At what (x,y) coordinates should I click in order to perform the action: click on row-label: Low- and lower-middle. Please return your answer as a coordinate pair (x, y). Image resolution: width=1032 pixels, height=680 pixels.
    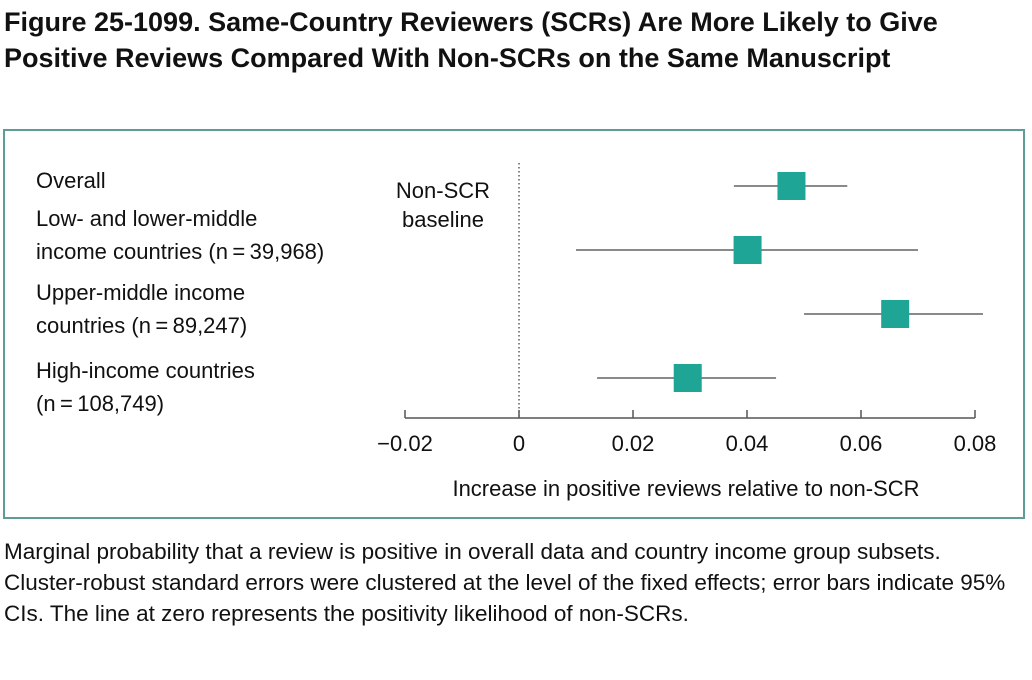
    Looking at the image, I should click on (147, 218).